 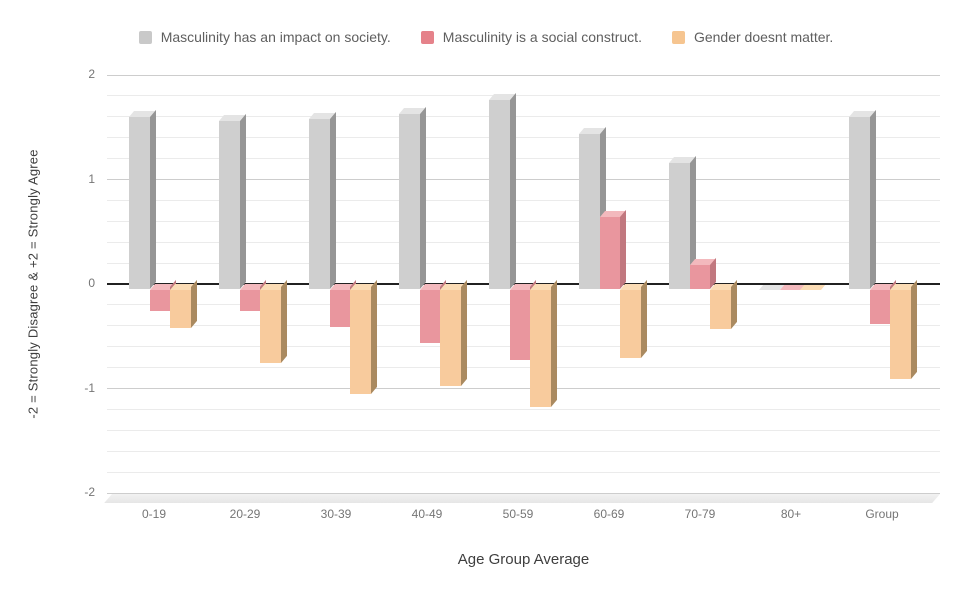 What do you see at coordinates (427, 514) in the screenshot?
I see `x-category-label: 40-49` at bounding box center [427, 514].